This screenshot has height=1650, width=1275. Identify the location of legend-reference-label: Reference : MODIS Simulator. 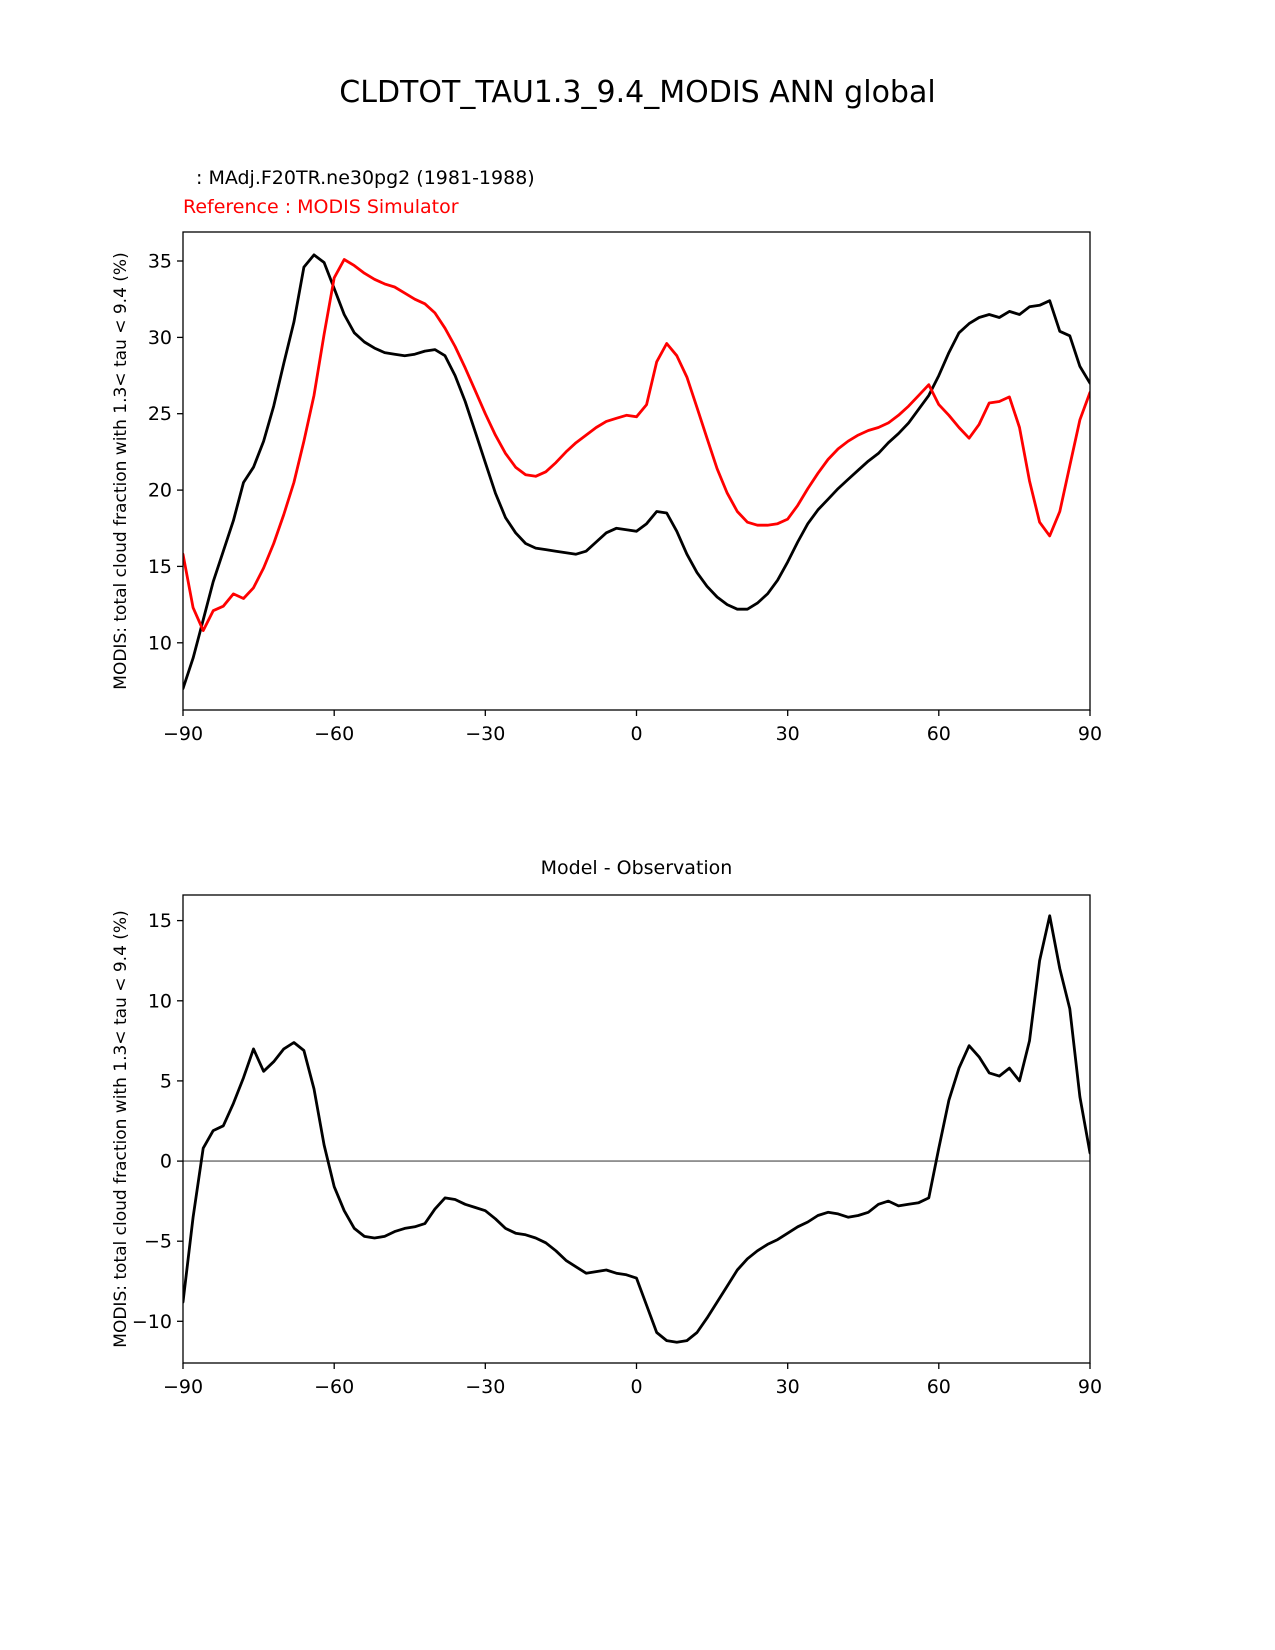
(321, 207).